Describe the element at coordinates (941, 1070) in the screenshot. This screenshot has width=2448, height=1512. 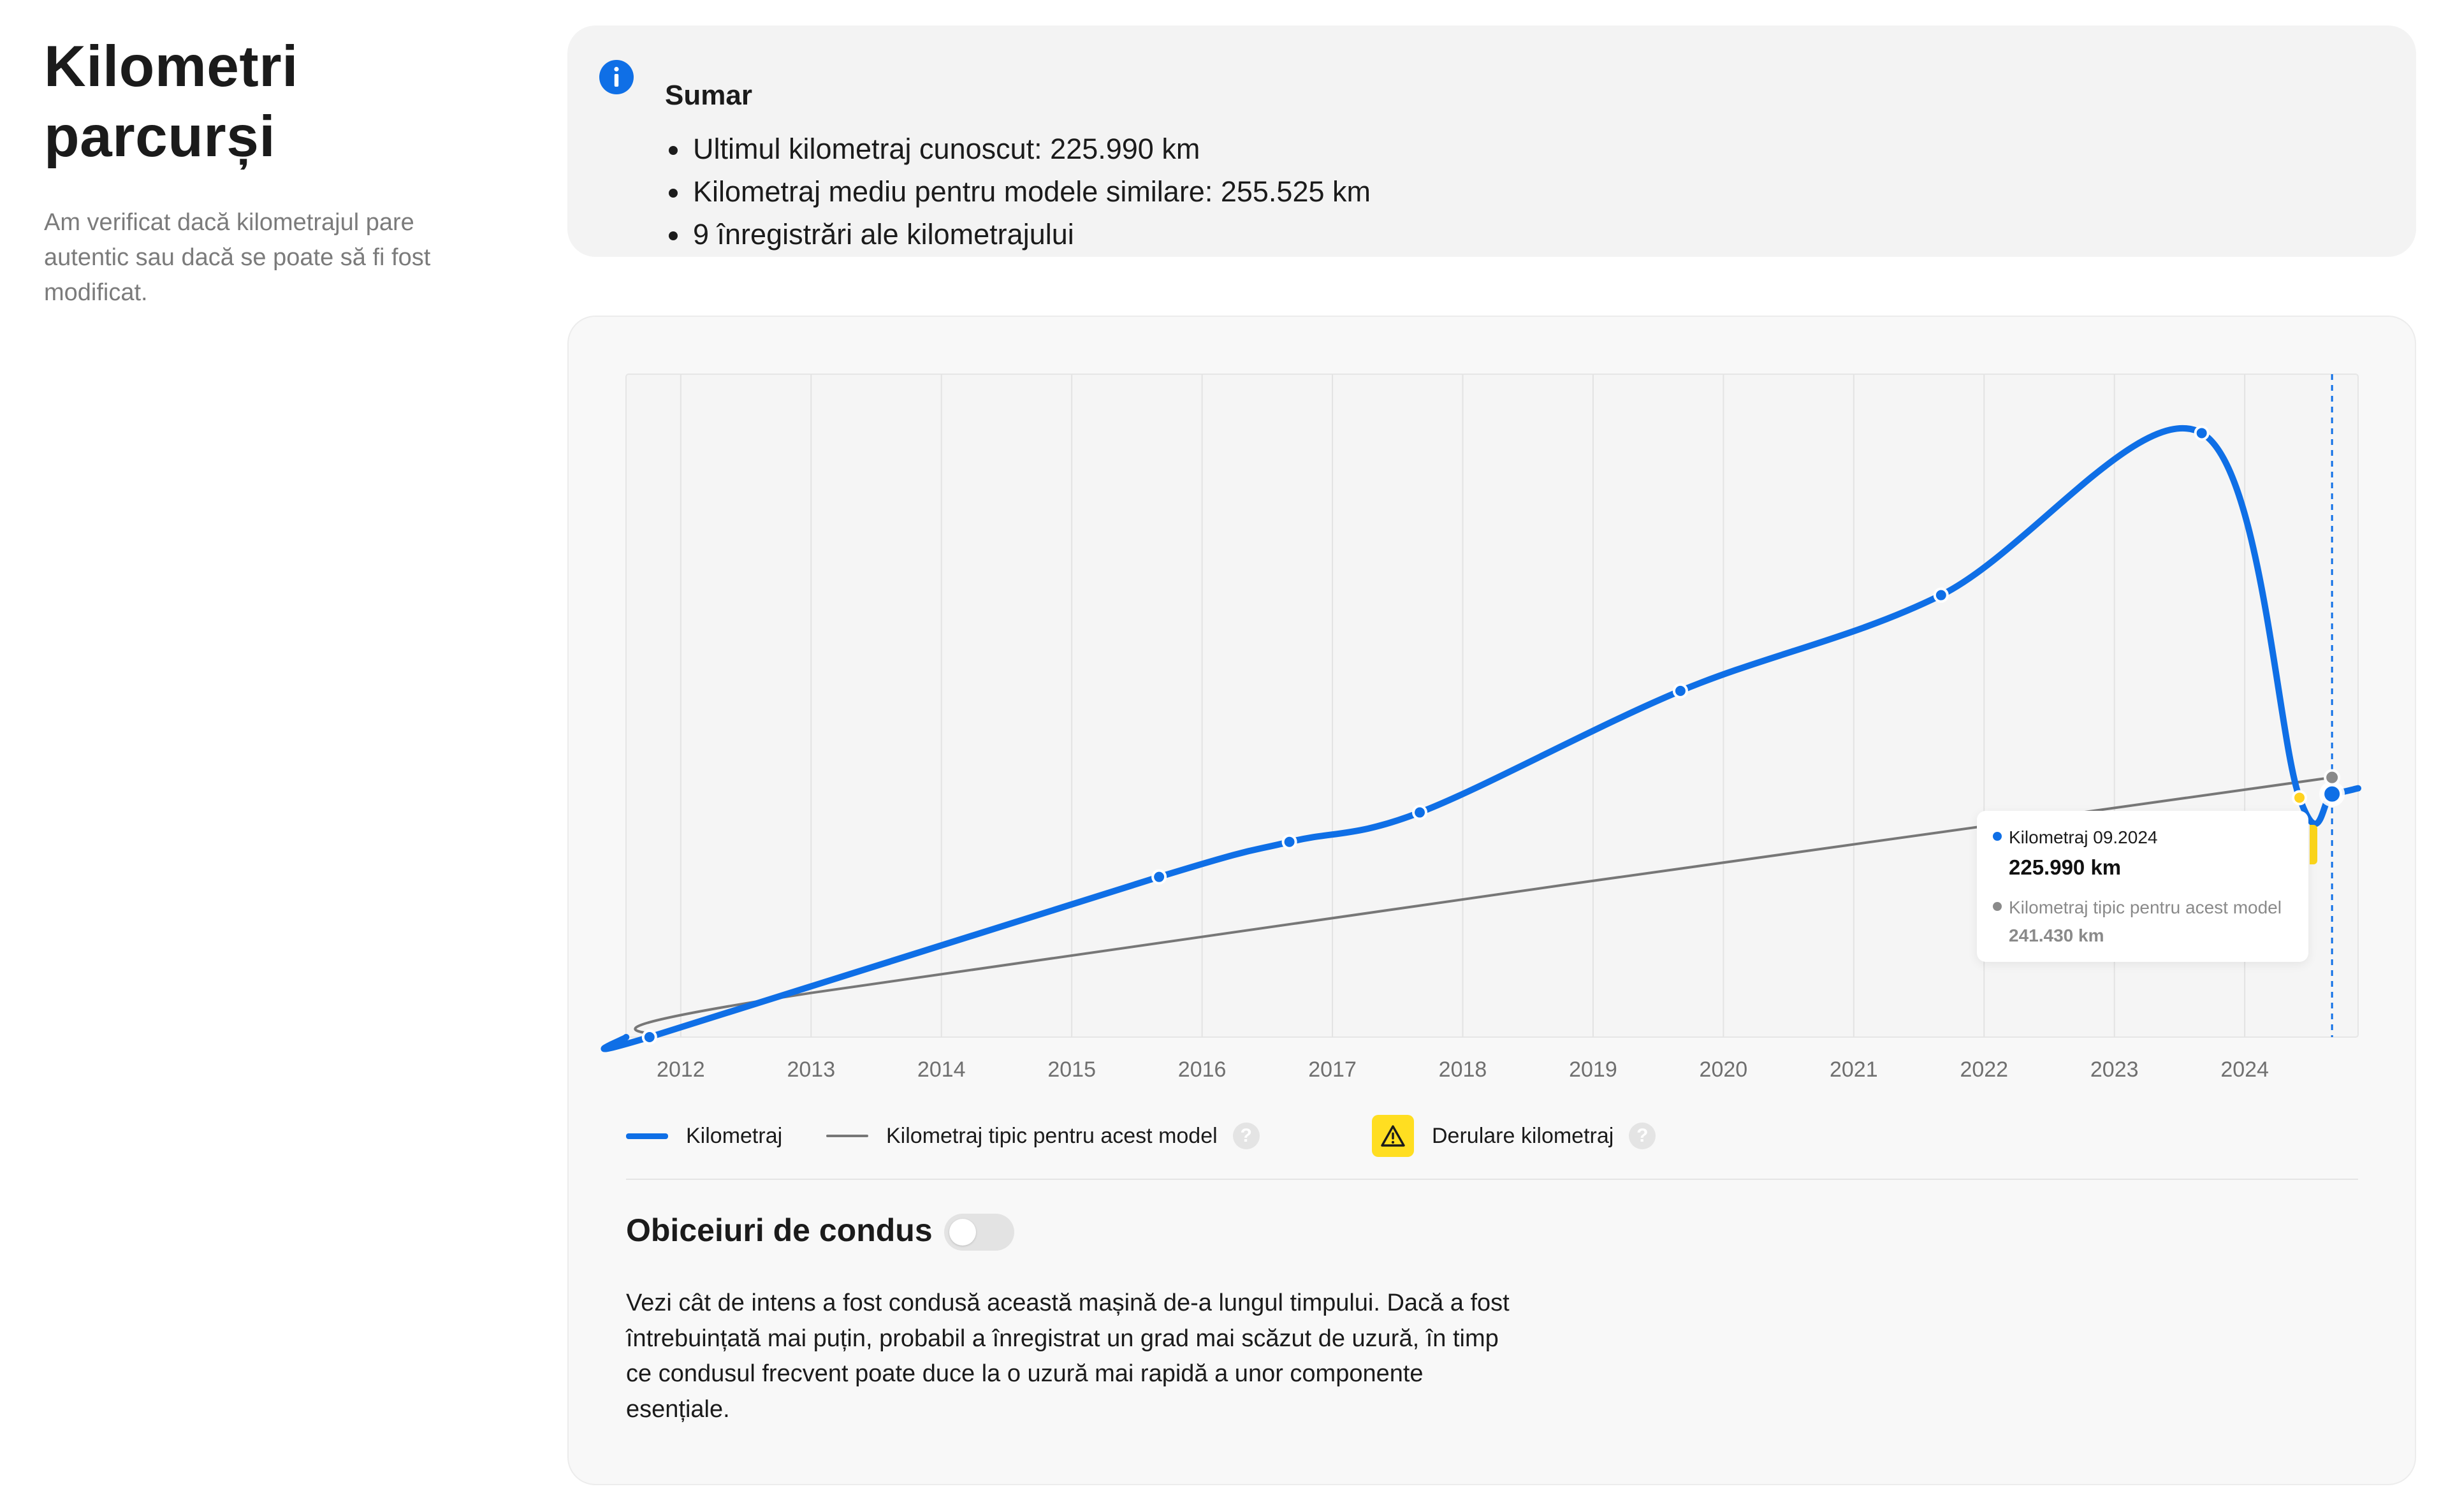
I see `x-tick-label: 2014` at that location.